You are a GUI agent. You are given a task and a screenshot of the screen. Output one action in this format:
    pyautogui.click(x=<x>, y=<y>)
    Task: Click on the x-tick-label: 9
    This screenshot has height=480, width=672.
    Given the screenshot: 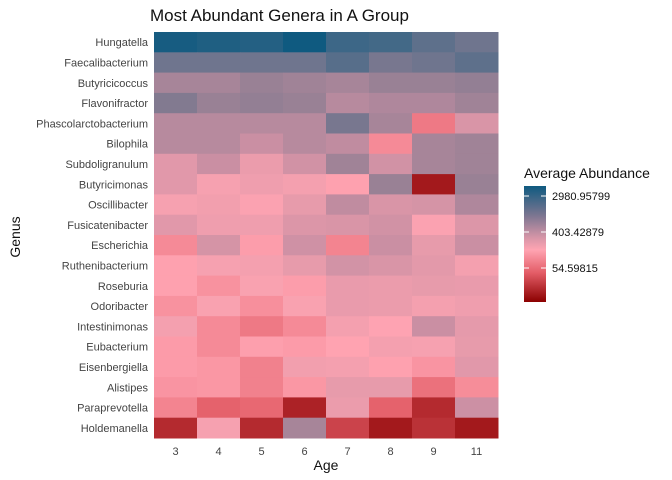 What is the action you would take?
    pyautogui.click(x=433, y=452)
    